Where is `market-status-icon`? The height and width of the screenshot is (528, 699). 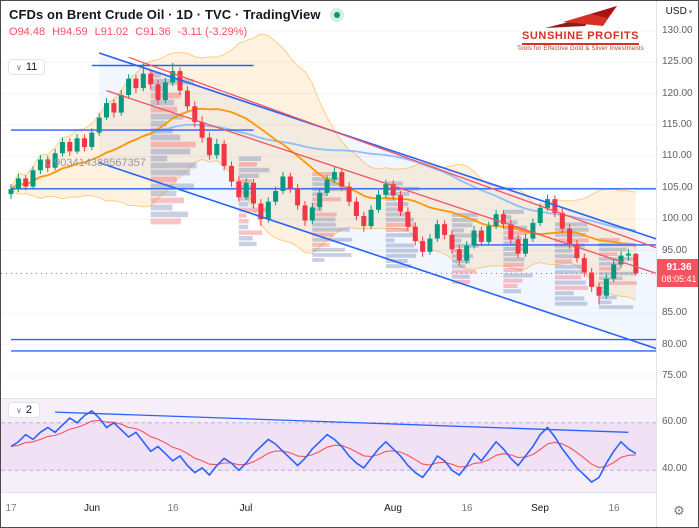
market-status-icon is located at coordinates (336, 14).